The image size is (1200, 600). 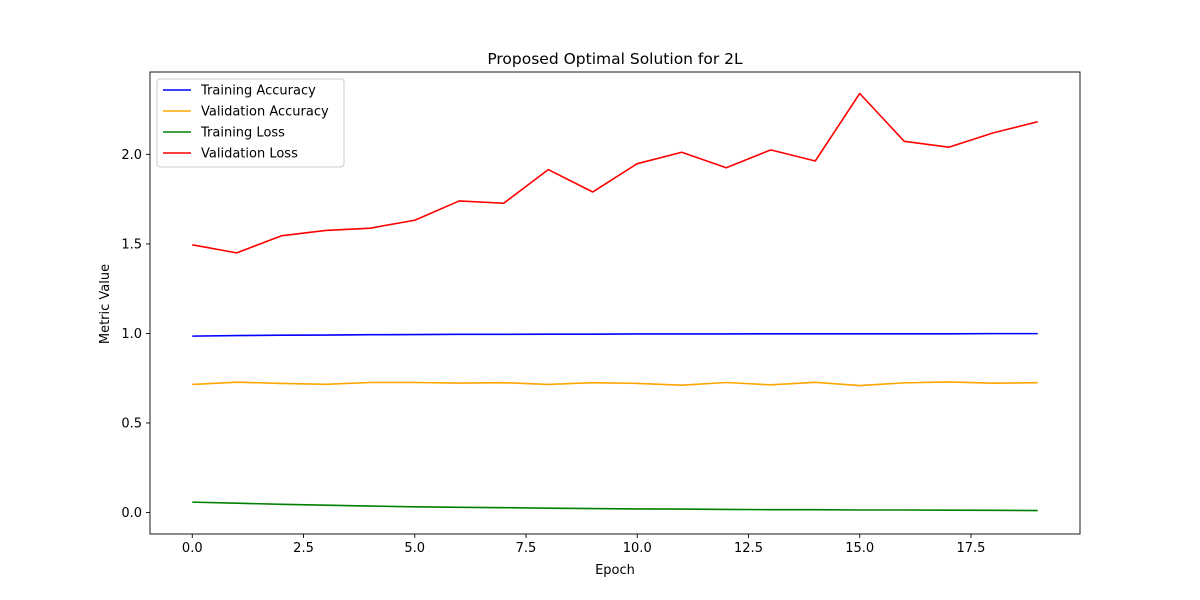 I want to click on series-line-training-loss, so click(x=615, y=506).